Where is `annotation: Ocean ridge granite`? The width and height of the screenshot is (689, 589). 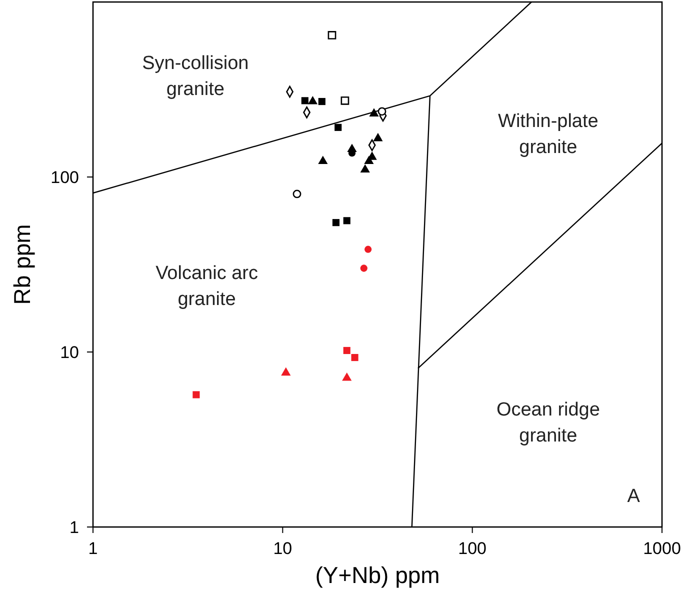
annotation: Ocean ridge granite is located at coordinates (548, 423).